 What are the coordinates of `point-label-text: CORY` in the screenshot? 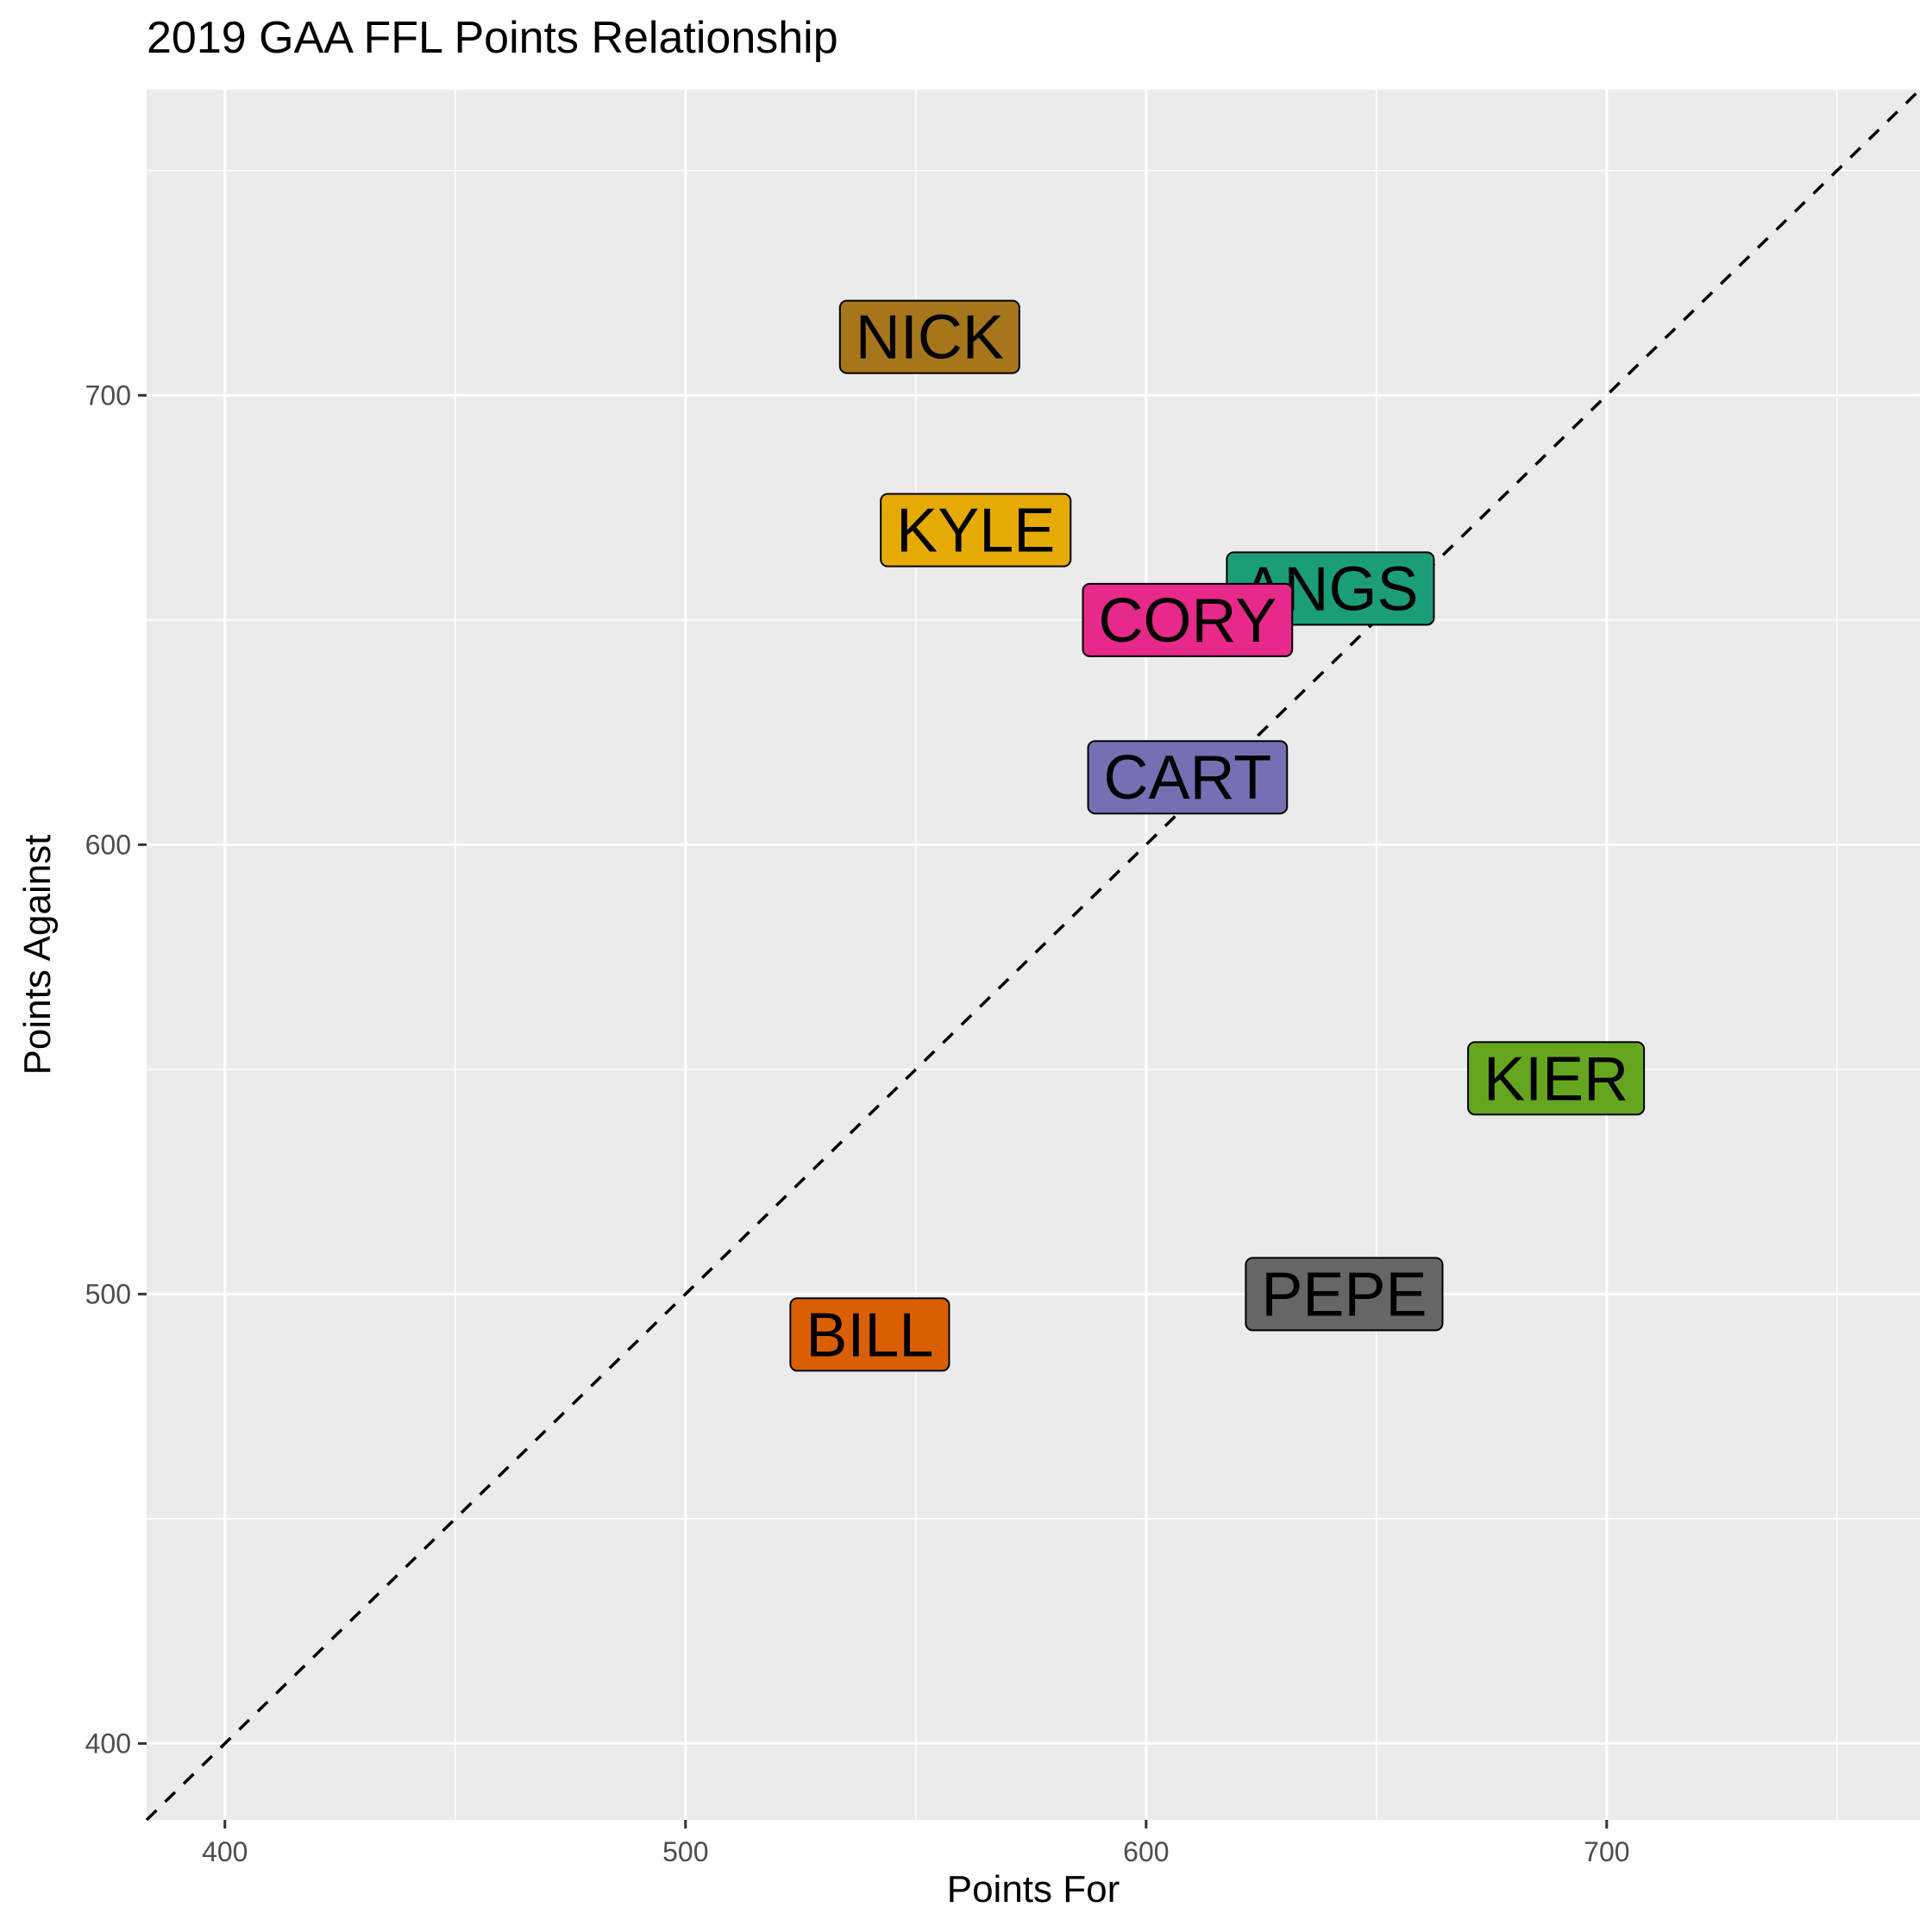 It's located at (1188, 621).